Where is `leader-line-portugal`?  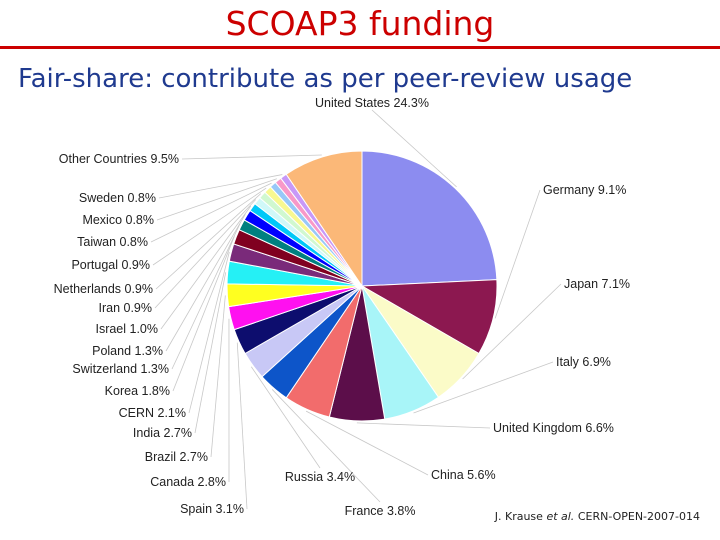 leader-line-portugal is located at coordinates (209, 226).